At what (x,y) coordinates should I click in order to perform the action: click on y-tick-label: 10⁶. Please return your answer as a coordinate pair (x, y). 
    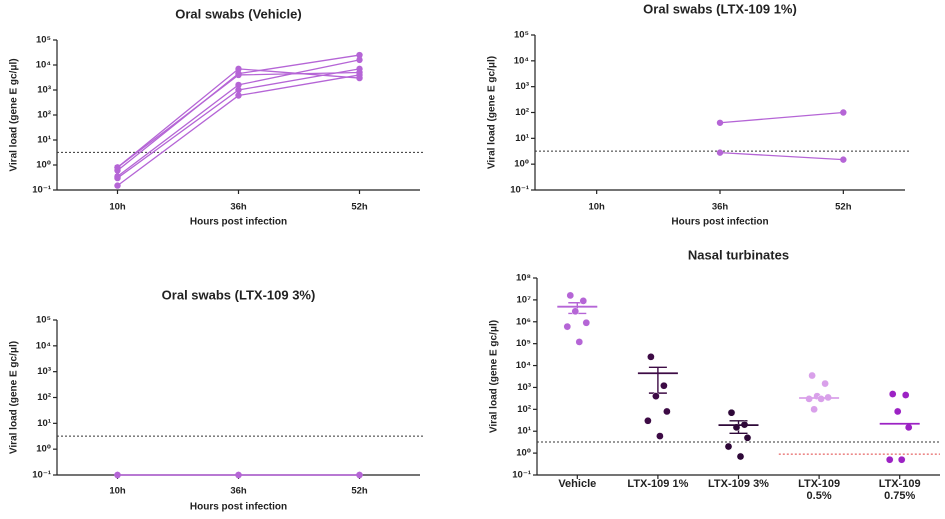
    Looking at the image, I should click on (523, 321).